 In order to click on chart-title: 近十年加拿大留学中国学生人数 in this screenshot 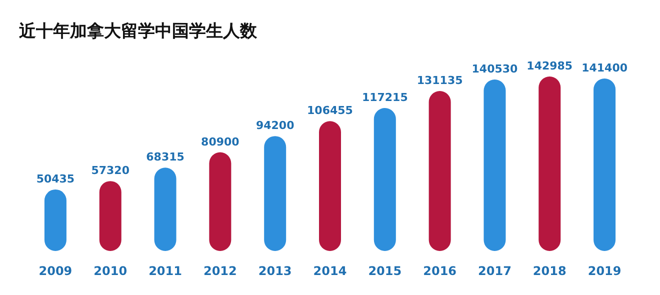, I will do `click(138, 32)`.